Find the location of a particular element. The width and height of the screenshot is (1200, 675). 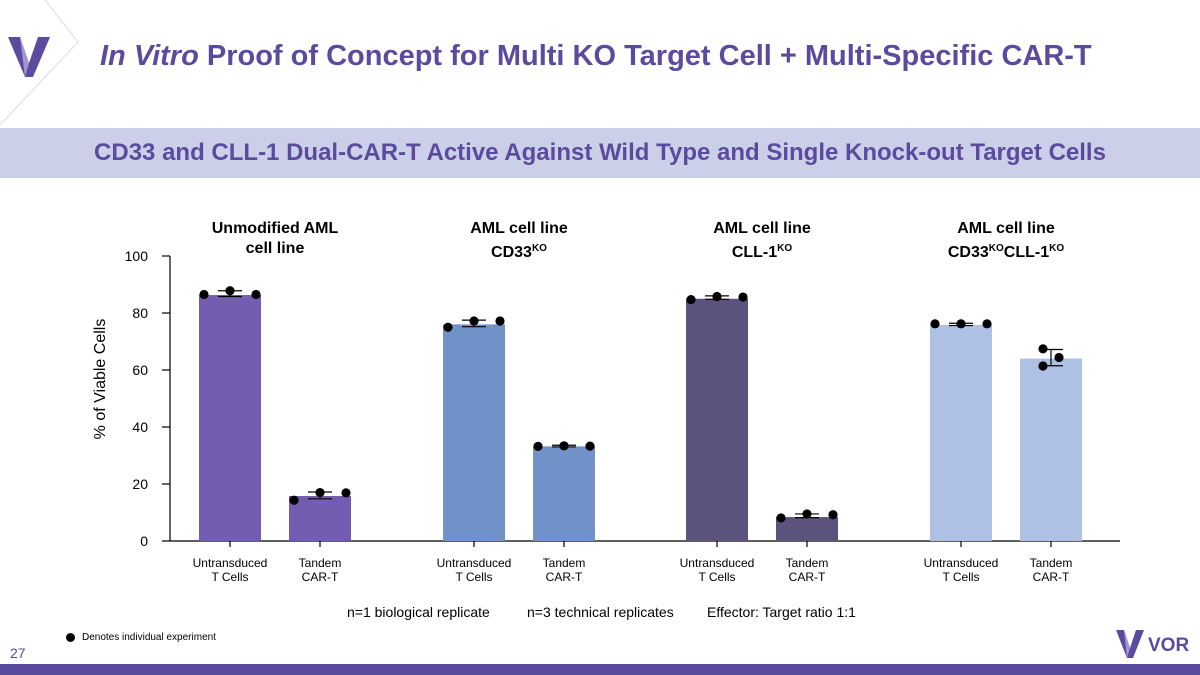

legend: Denotes individual experiment is located at coordinates (141, 637).